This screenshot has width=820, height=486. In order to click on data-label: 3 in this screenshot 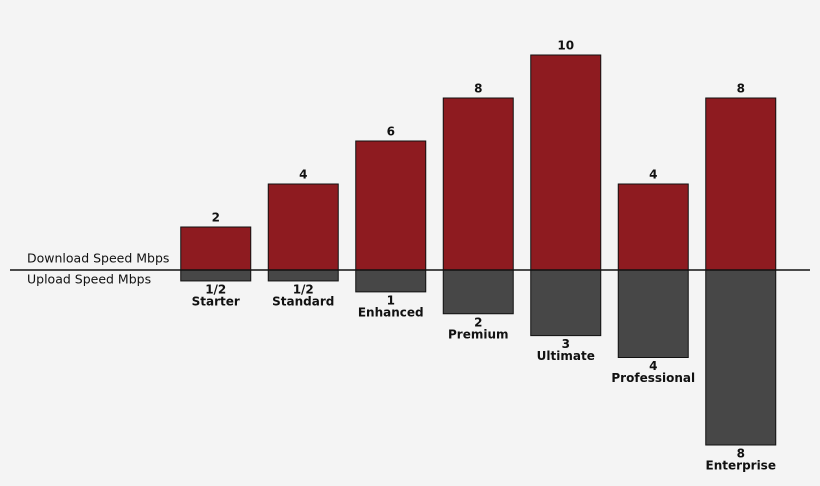, I will do `click(566, 344)`.